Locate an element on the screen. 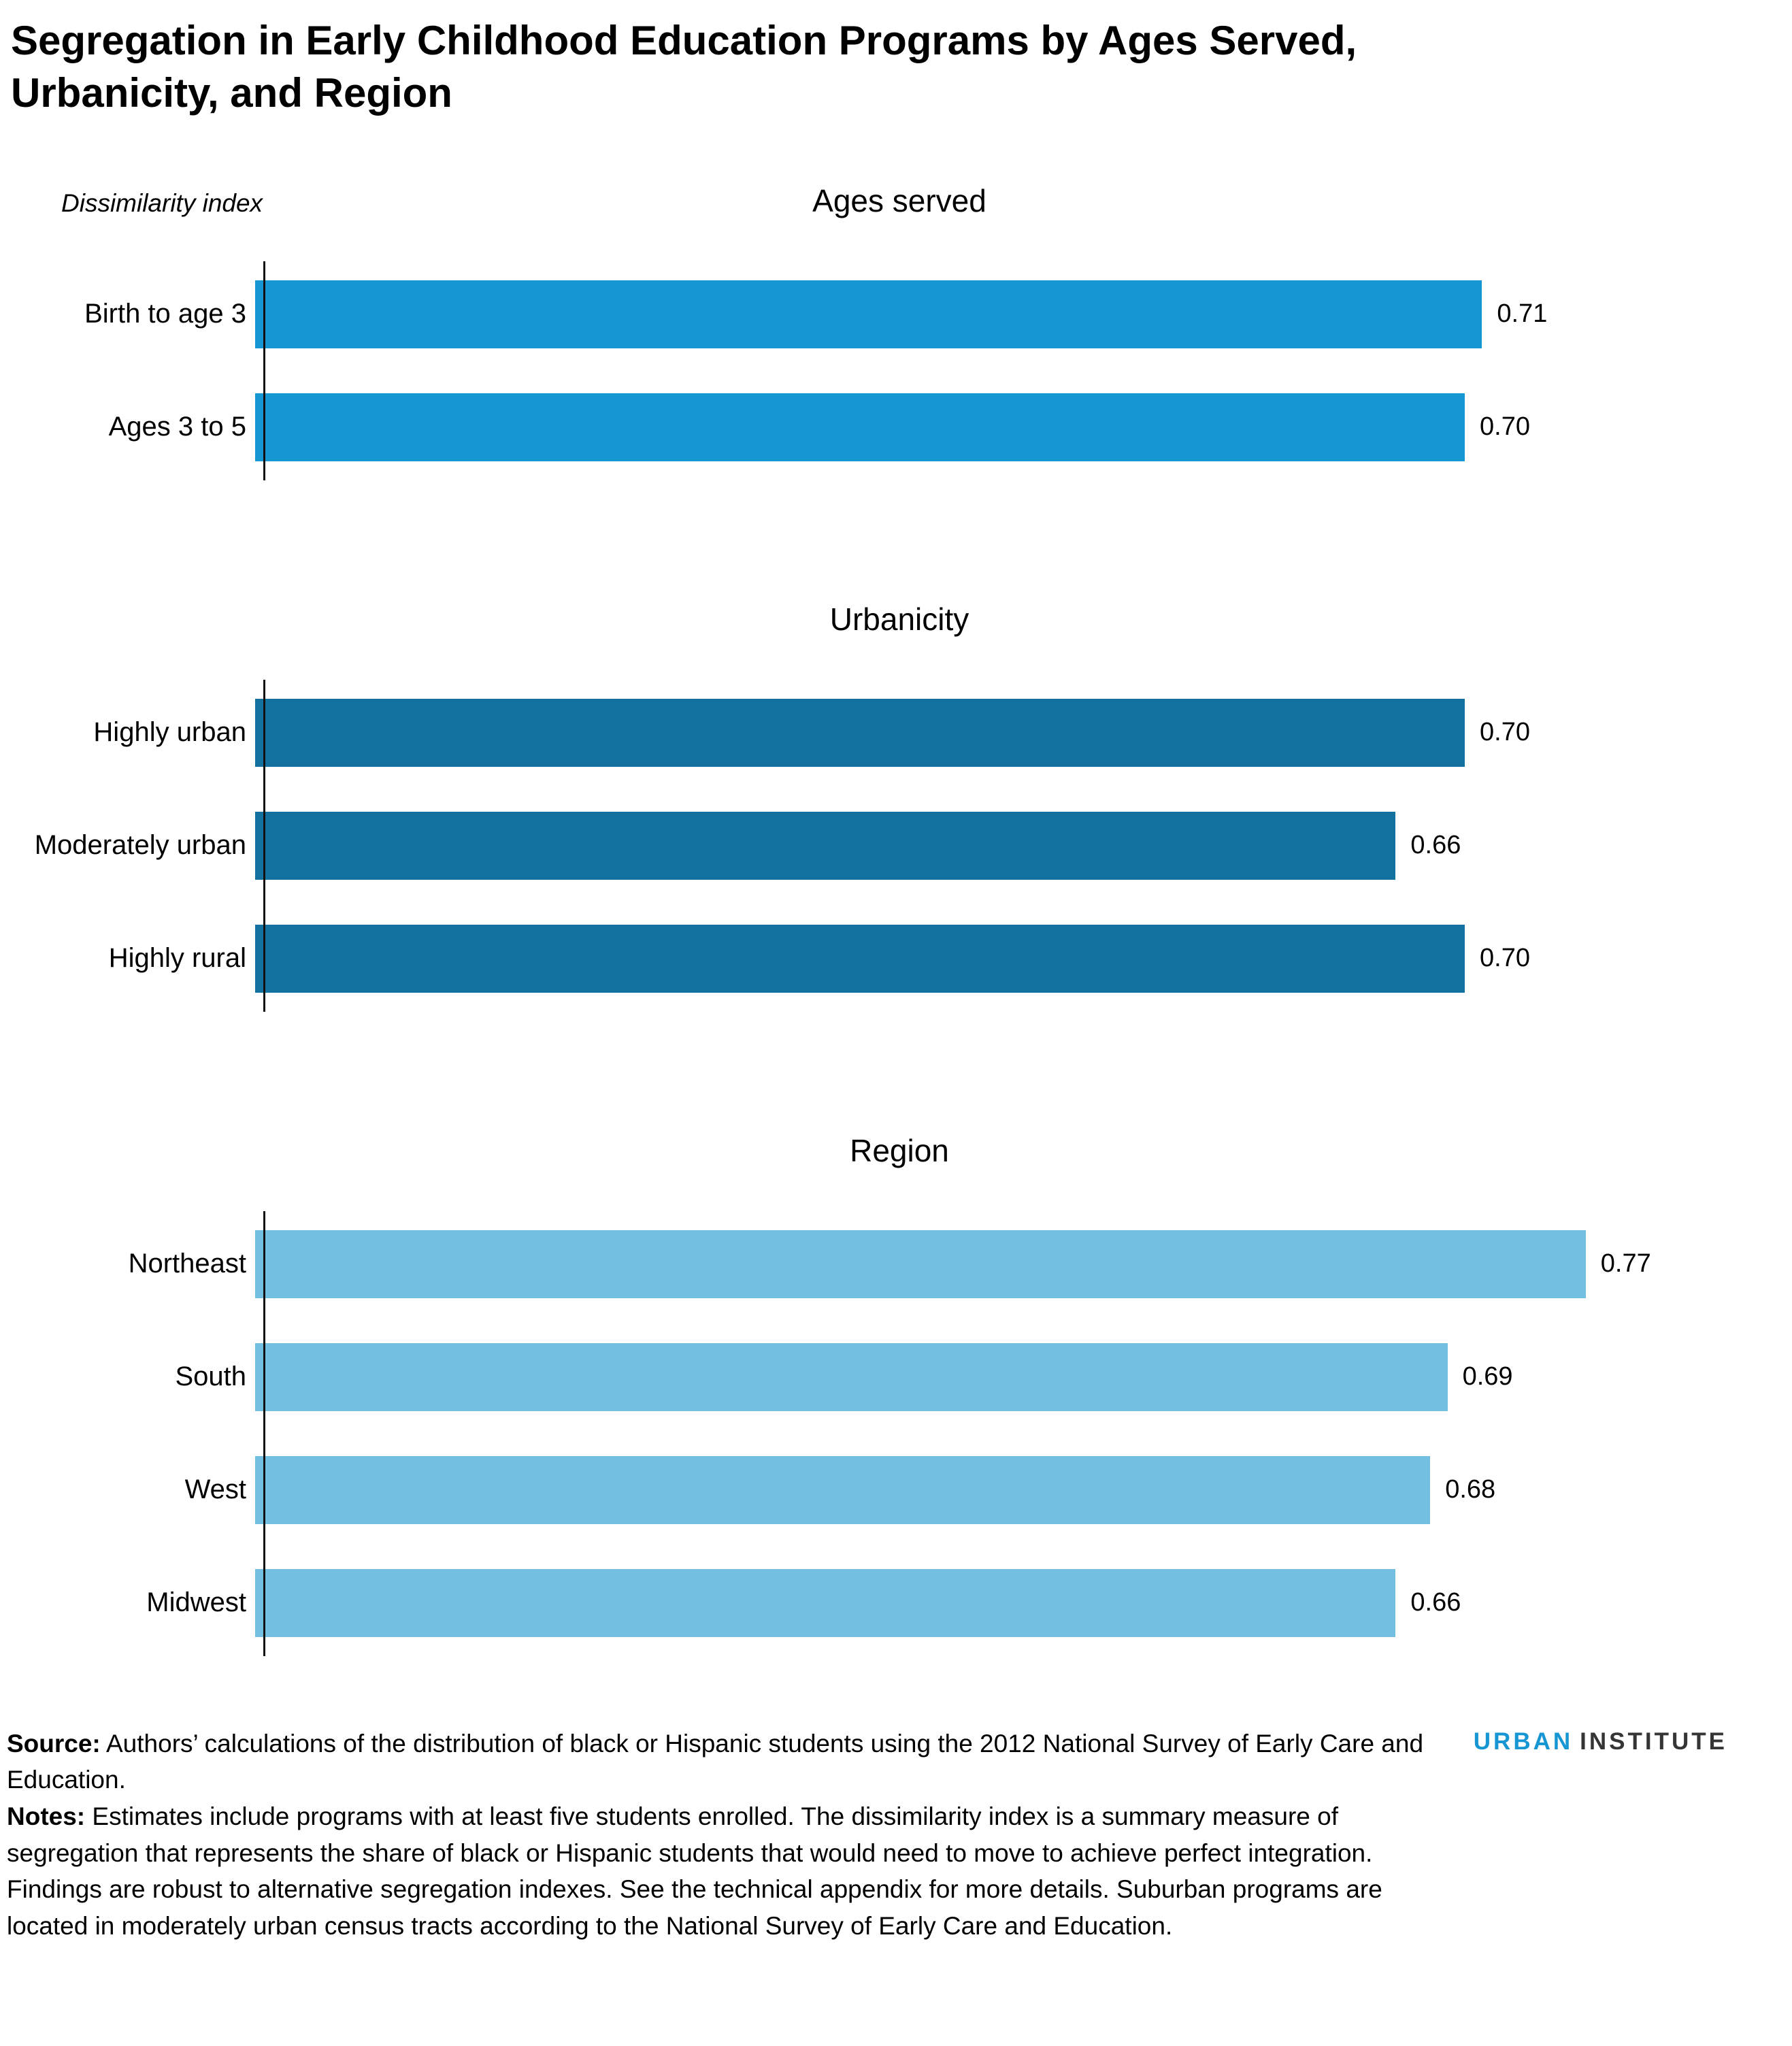 The image size is (1792, 2046). bar-value: 0.77 is located at coordinates (1625, 1263).